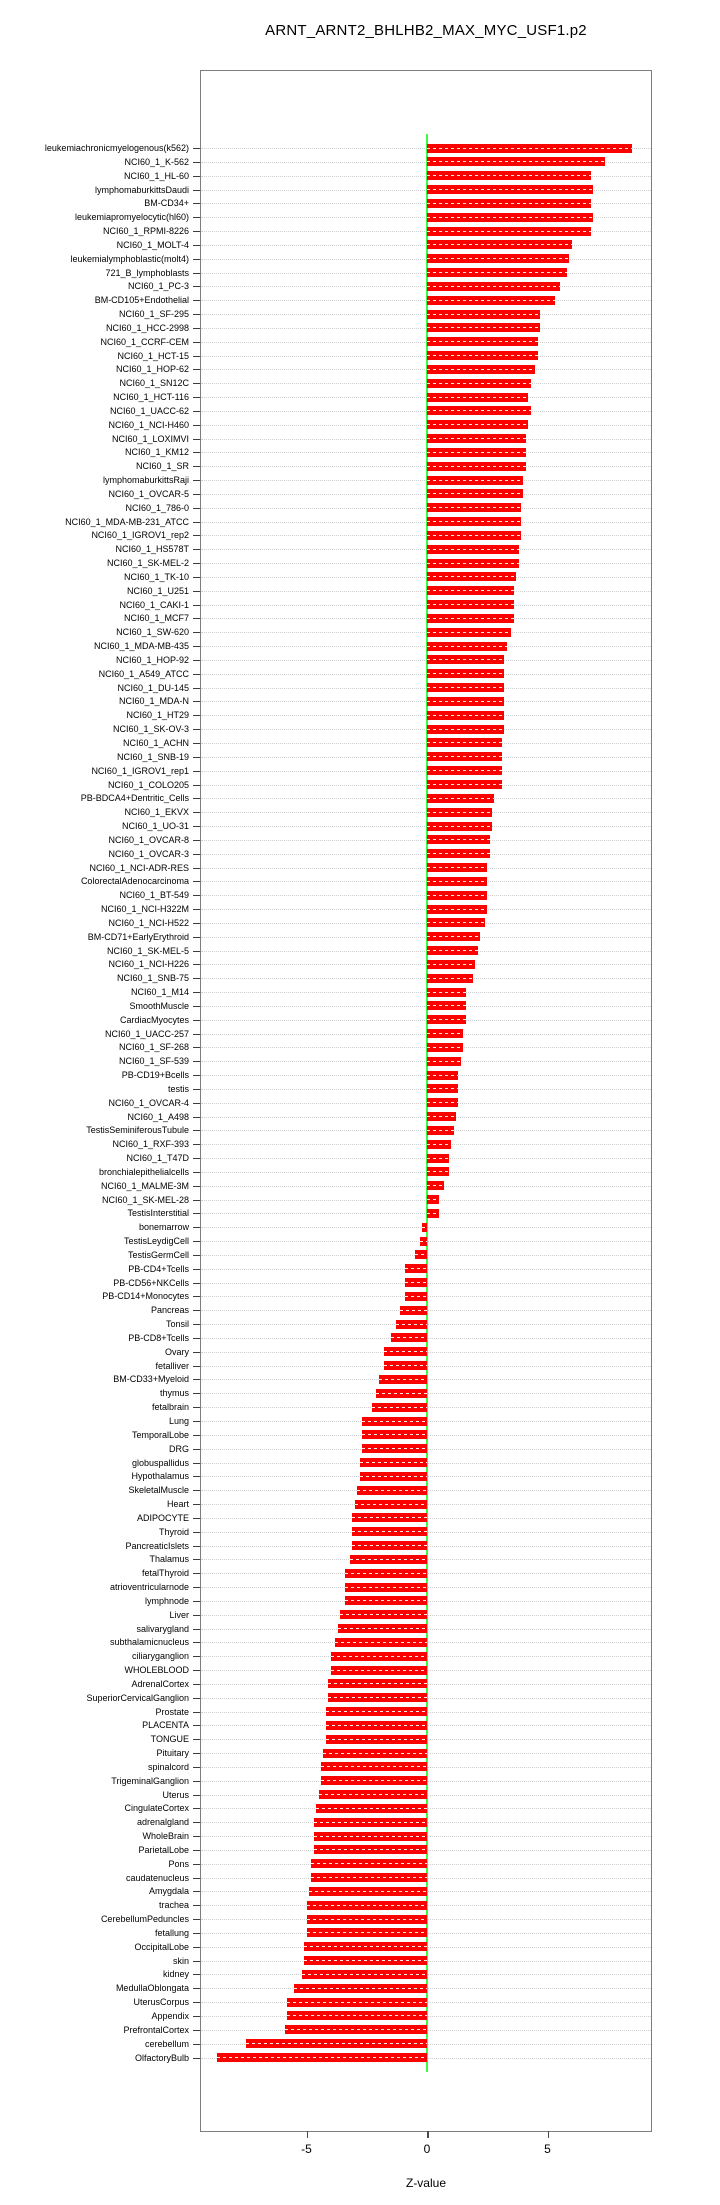 The width and height of the screenshot is (720, 2205). What do you see at coordinates (151, 1282) in the screenshot?
I see `row-label: PB-CD56+NKCells` at bounding box center [151, 1282].